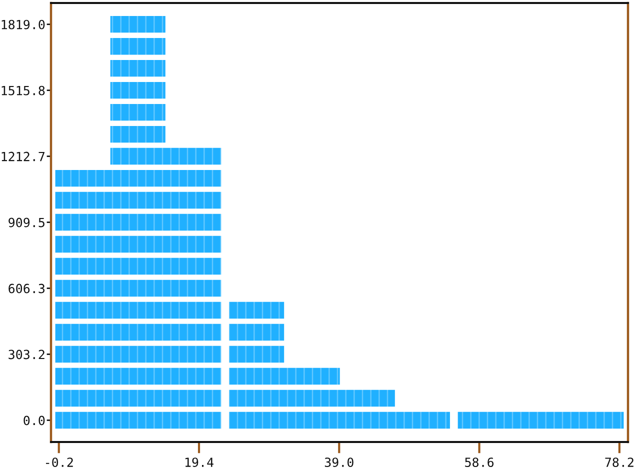 This screenshot has height=472, width=637. I want to click on x-tick-label: 78.2, so click(619, 463).